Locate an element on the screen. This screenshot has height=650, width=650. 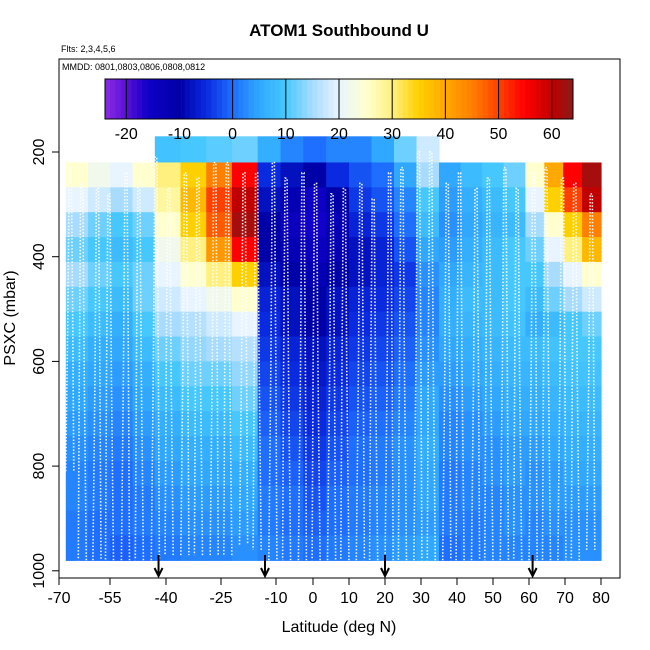
x-tick-label: 60 is located at coordinates (529, 598).